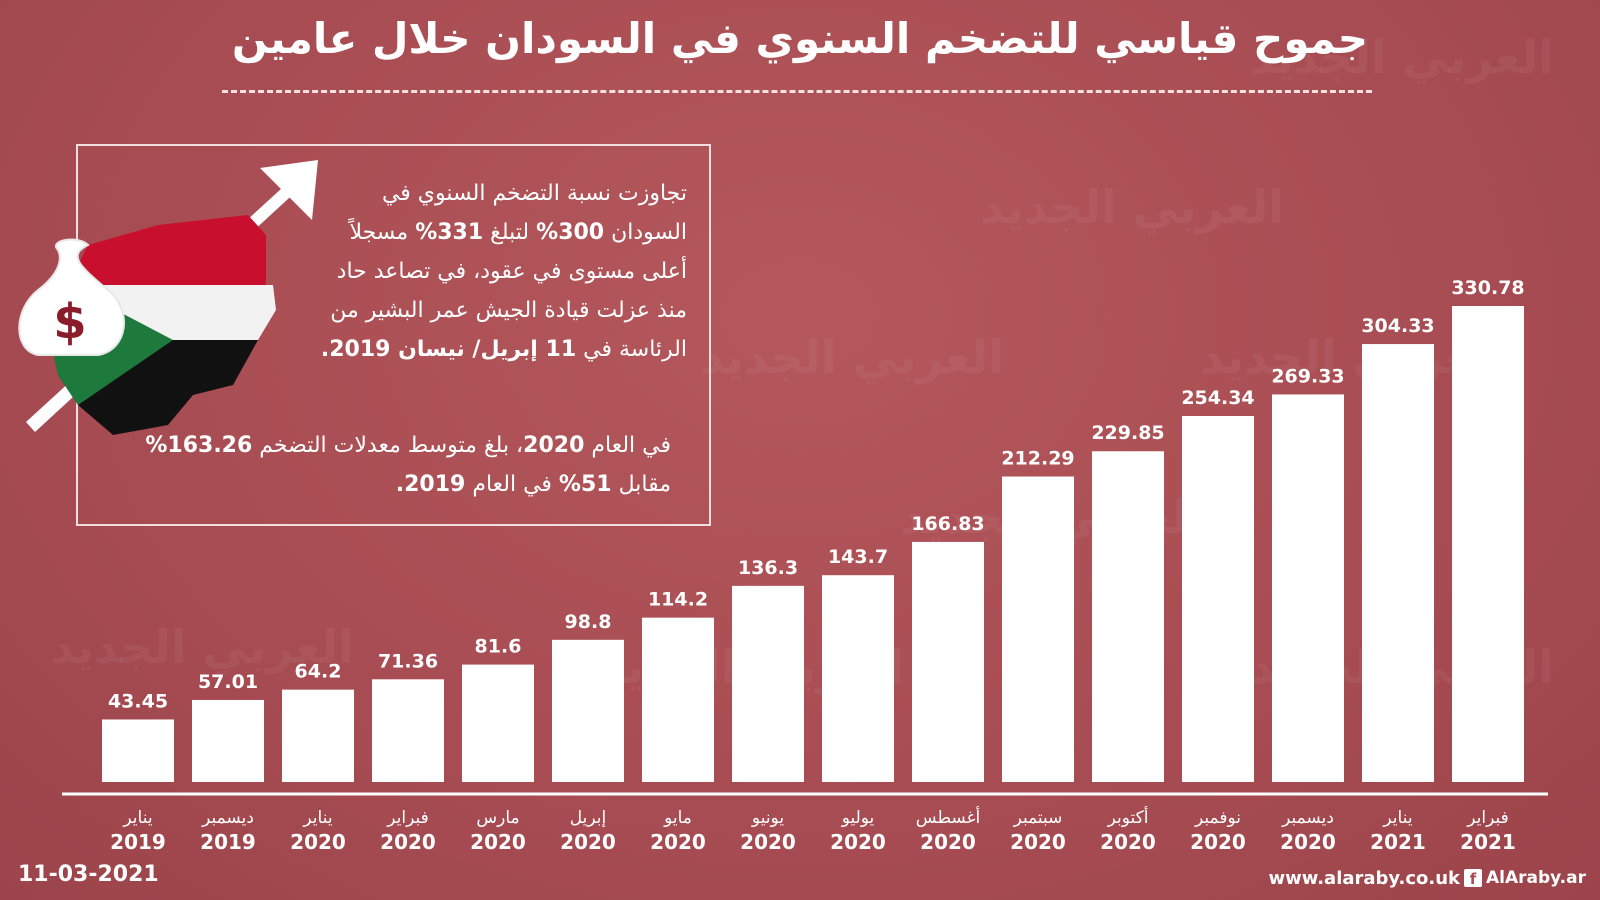 This screenshot has width=1600, height=900. What do you see at coordinates (1397, 326) in the screenshot?
I see `bar-value-label: 304.33` at bounding box center [1397, 326].